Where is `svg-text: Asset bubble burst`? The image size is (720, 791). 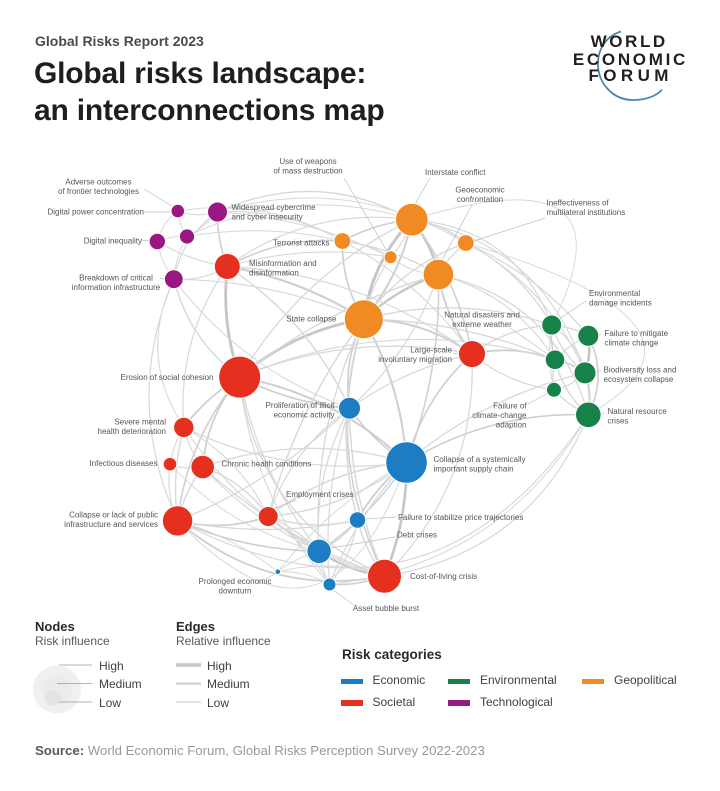 svg-text: Asset bubble burst is located at coordinates (386, 608).